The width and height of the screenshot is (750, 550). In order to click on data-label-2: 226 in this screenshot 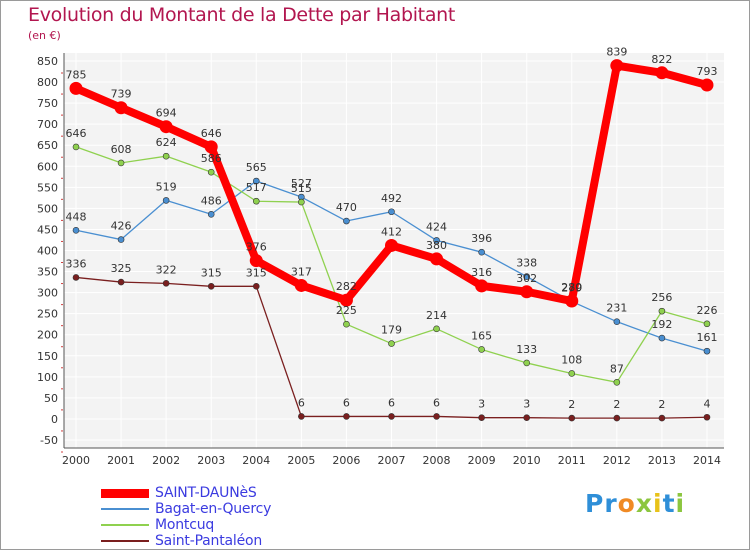, I will do `click(706, 310)`.